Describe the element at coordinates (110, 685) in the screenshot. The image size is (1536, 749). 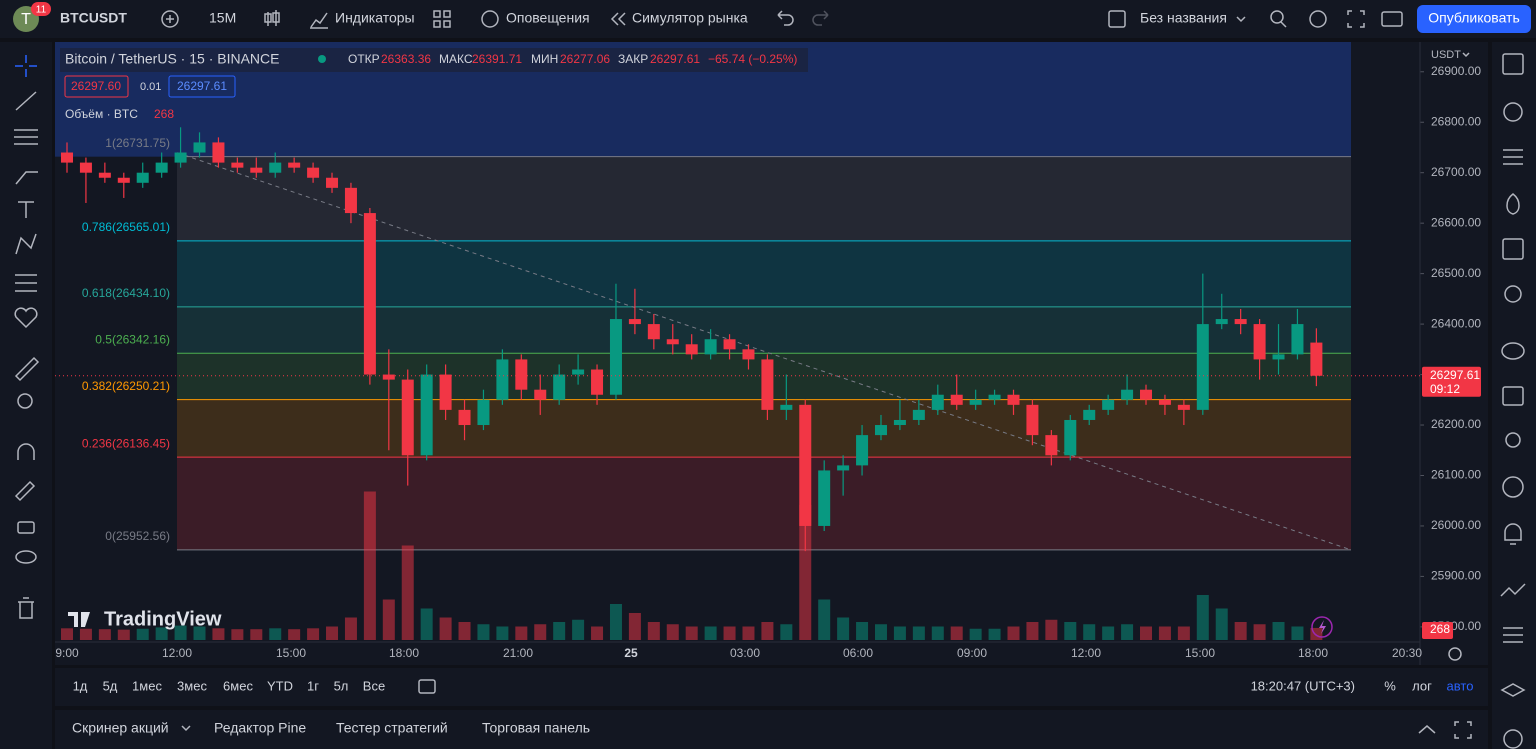
I see `range-button: 5д` at that location.